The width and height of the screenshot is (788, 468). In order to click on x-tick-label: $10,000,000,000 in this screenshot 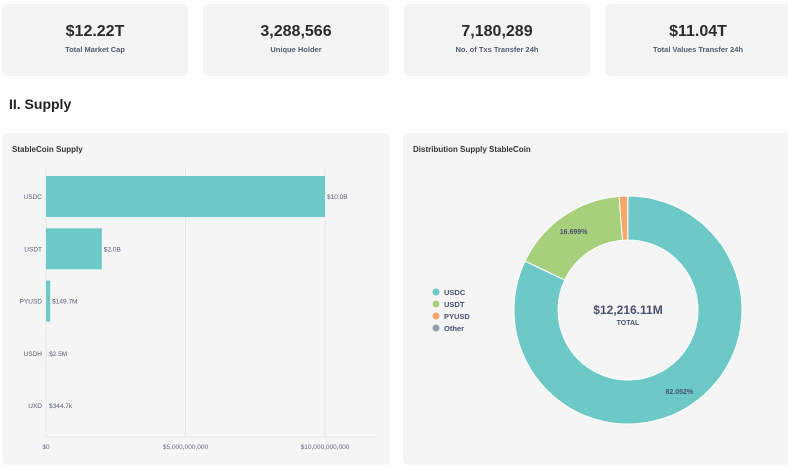, I will do `click(325, 447)`.